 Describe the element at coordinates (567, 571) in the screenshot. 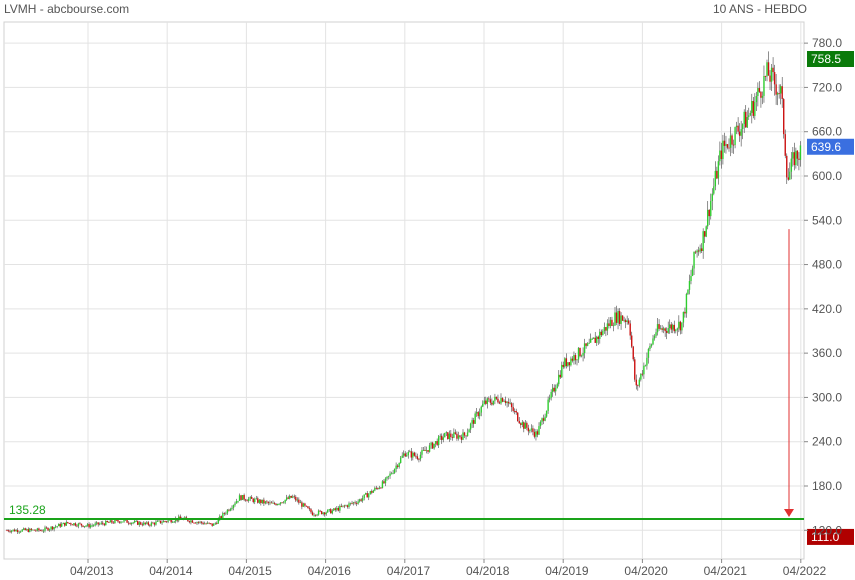

I see `x-tick-label: 04/2019` at that location.